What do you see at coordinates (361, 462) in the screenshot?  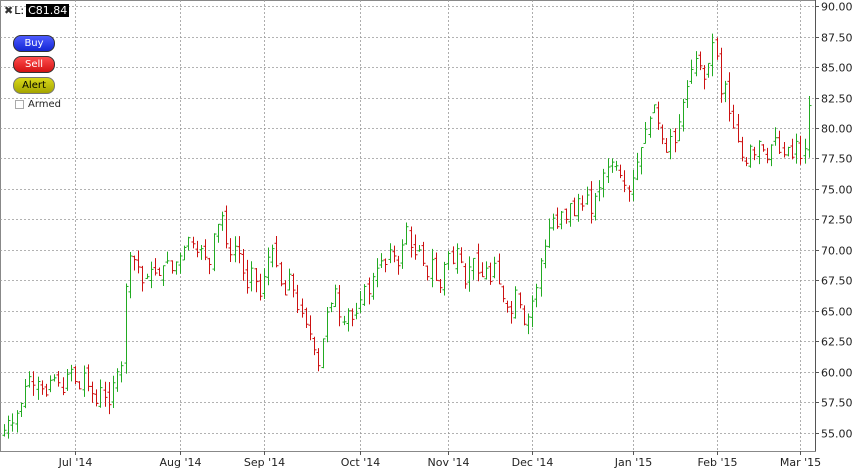 I see `x-tick-label: Oct '14` at bounding box center [361, 462].